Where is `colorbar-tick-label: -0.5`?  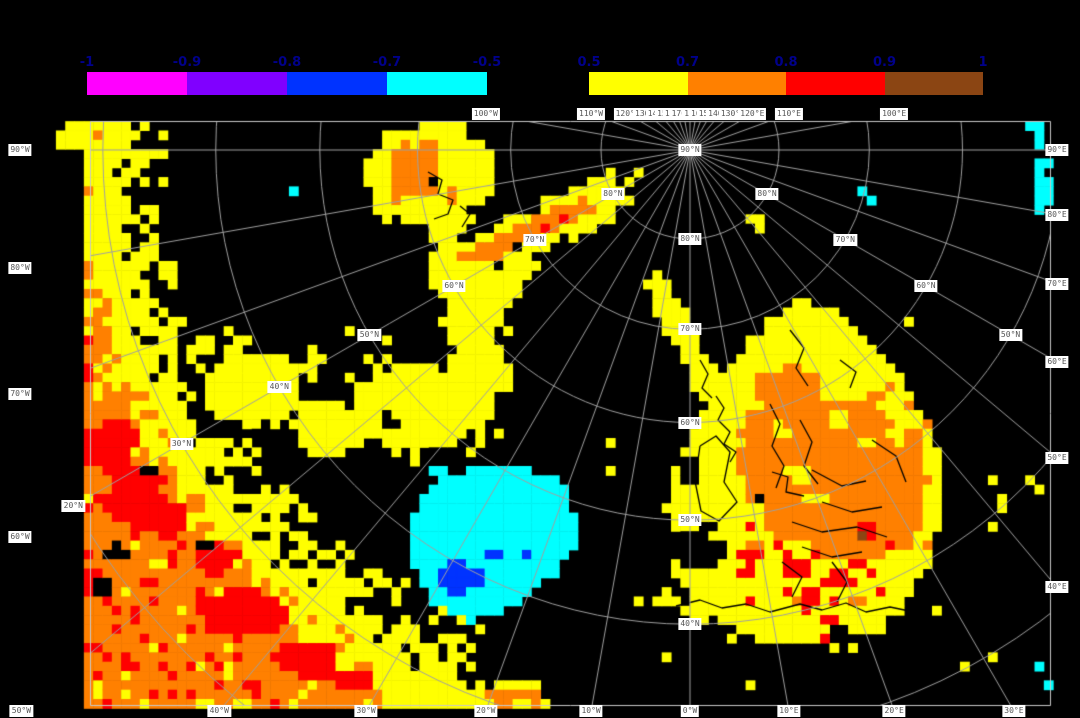
colorbar-tick-label: -0.5 is located at coordinates (487, 62).